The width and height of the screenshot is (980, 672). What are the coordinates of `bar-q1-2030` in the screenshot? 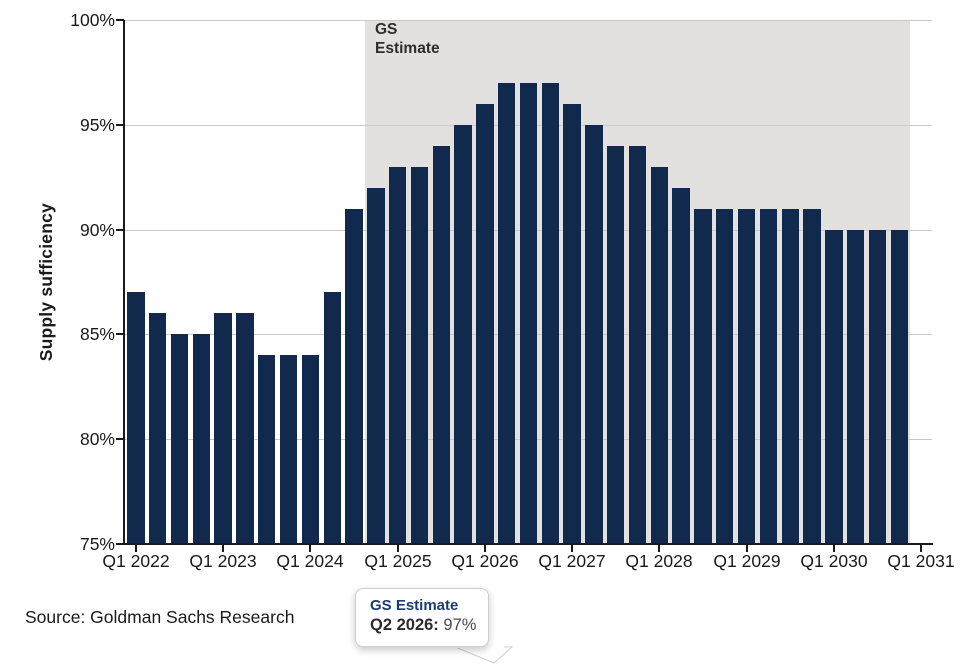 It's located at (834, 386).